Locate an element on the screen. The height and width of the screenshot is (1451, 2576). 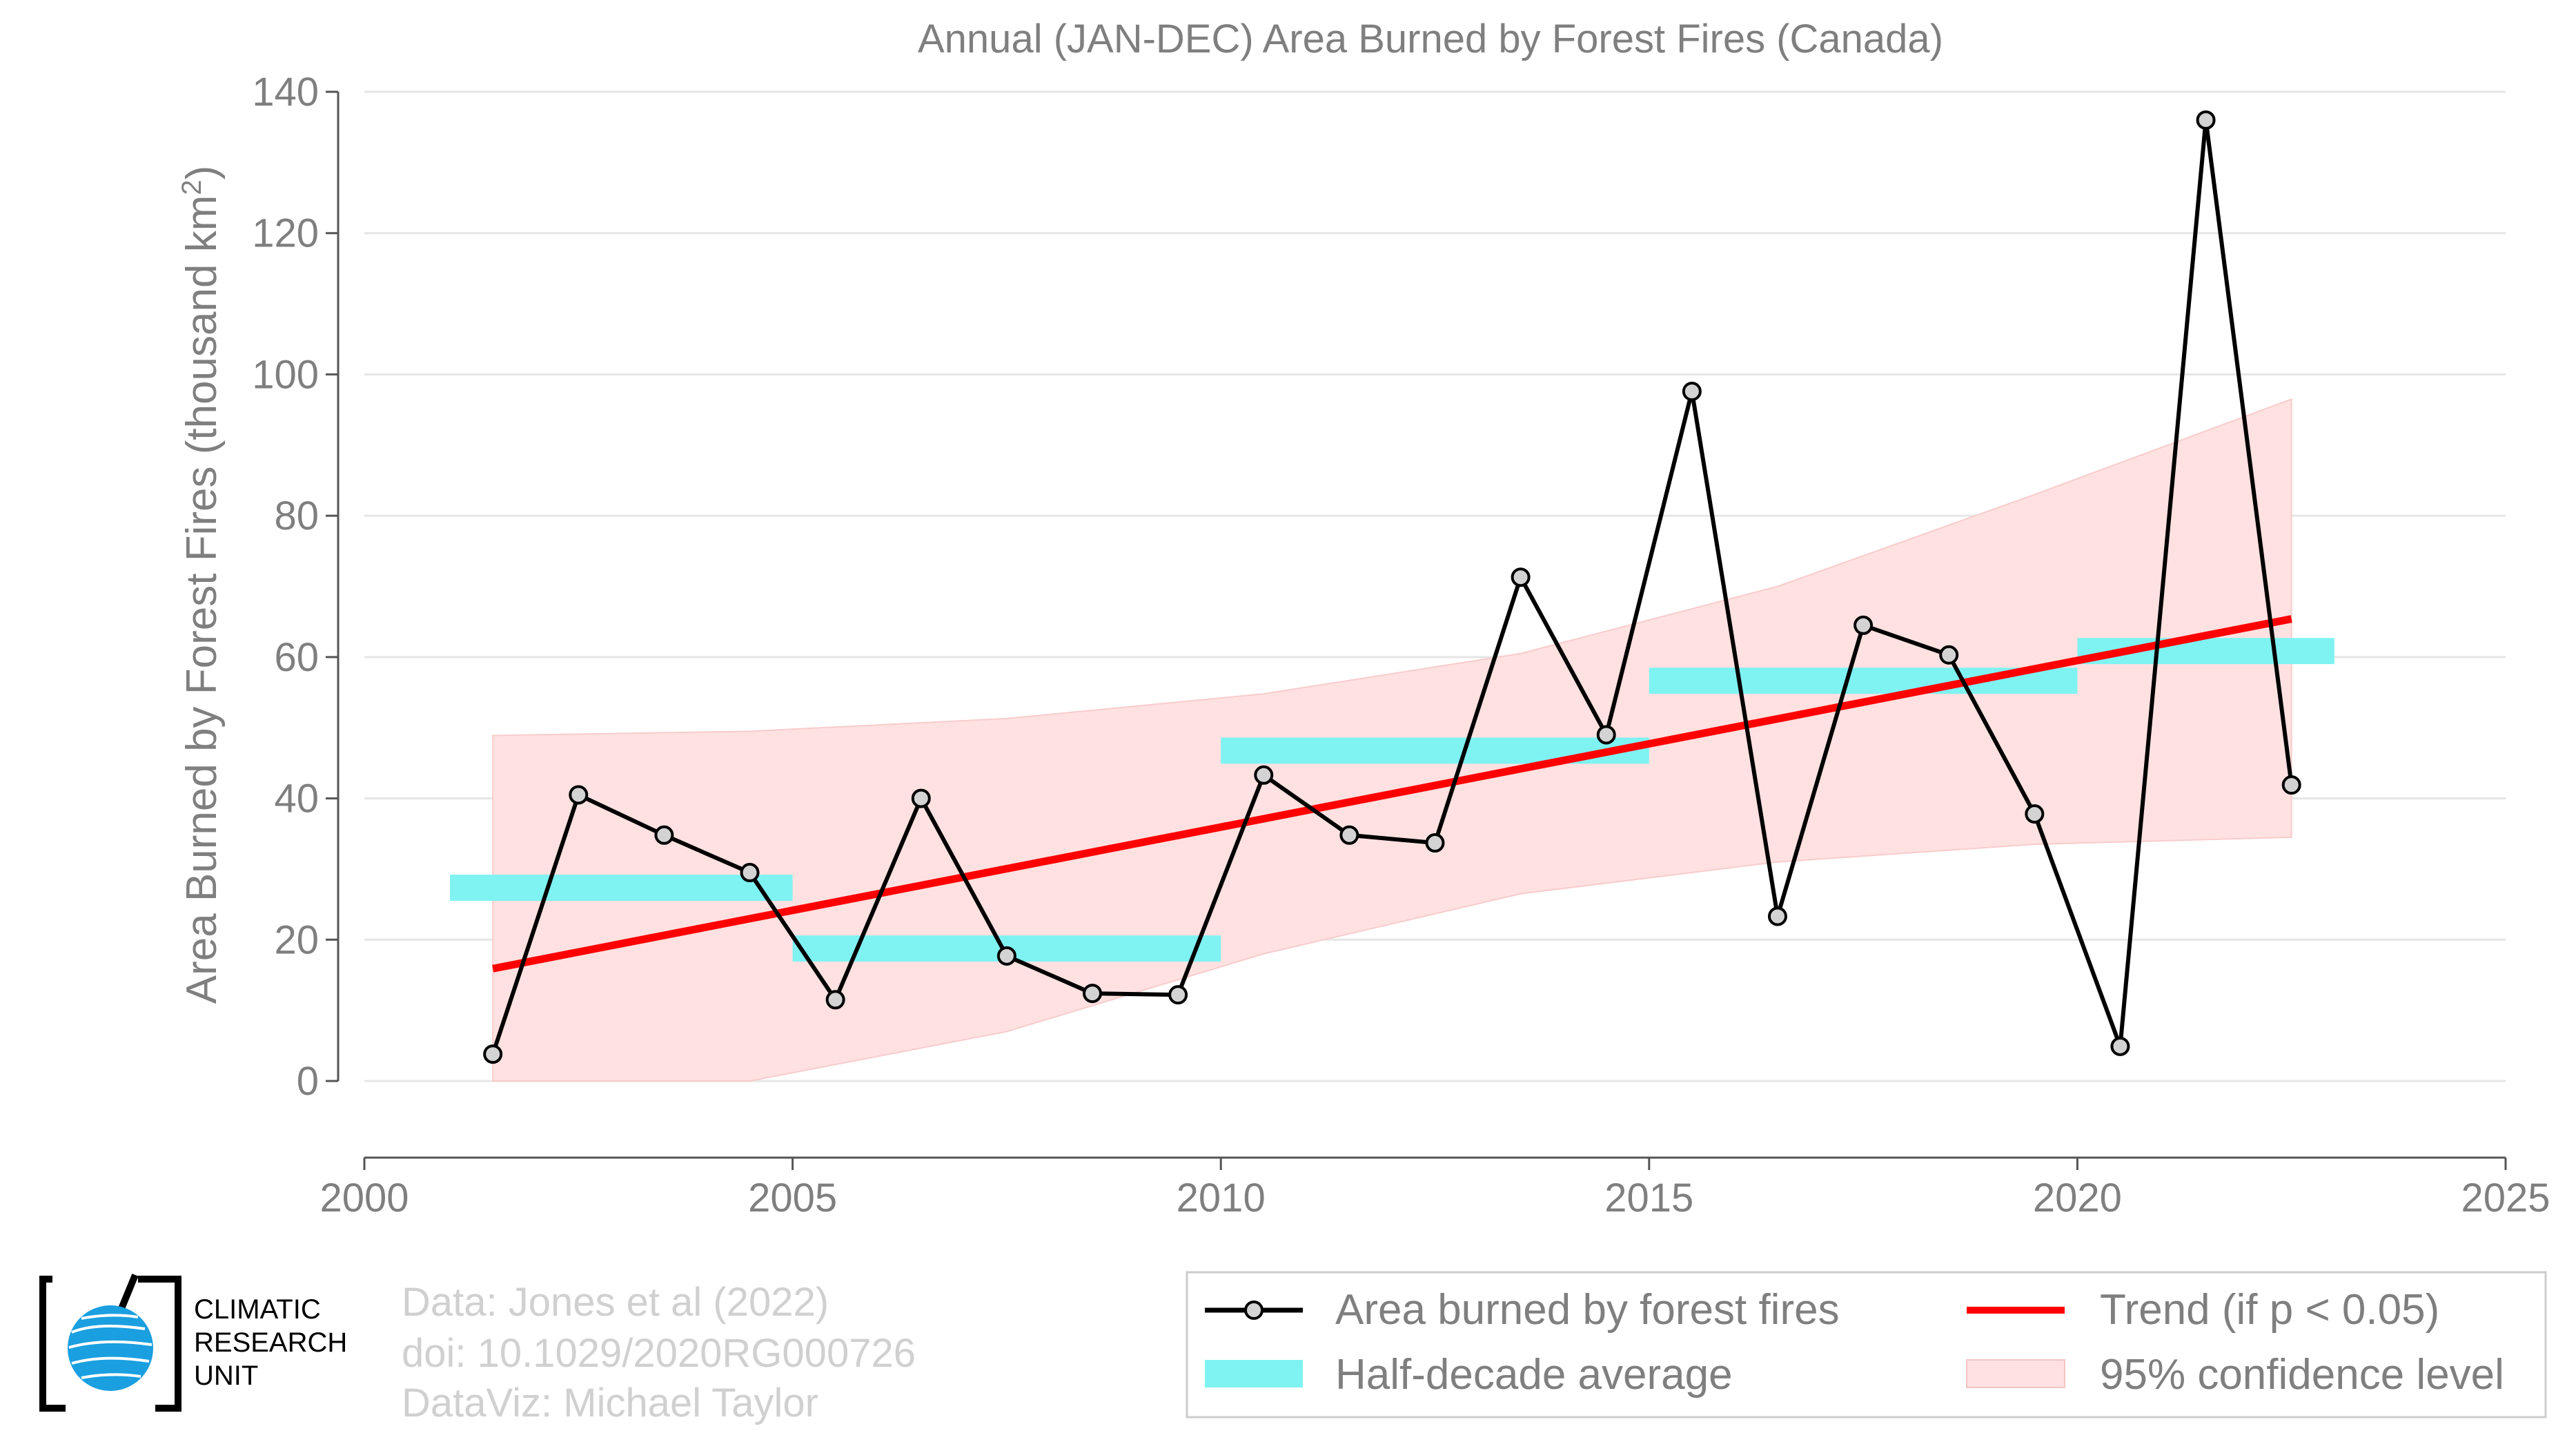
y-tick-label-120: 120 is located at coordinates (285, 234).